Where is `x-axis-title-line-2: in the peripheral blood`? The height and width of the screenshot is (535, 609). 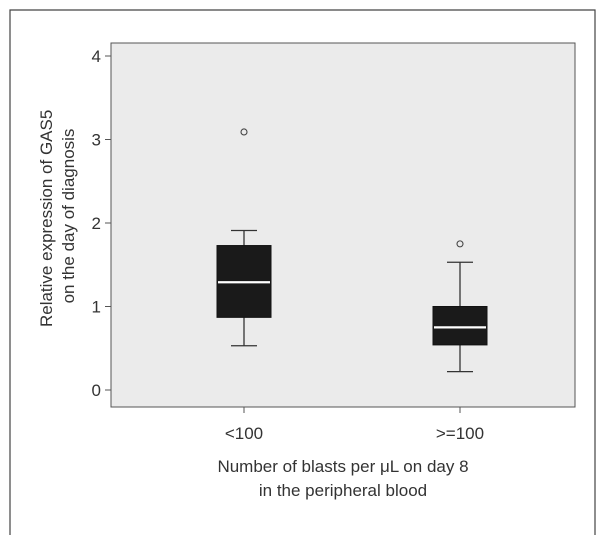
x-axis-title-line-2: in the peripheral blood is located at coordinates (343, 490).